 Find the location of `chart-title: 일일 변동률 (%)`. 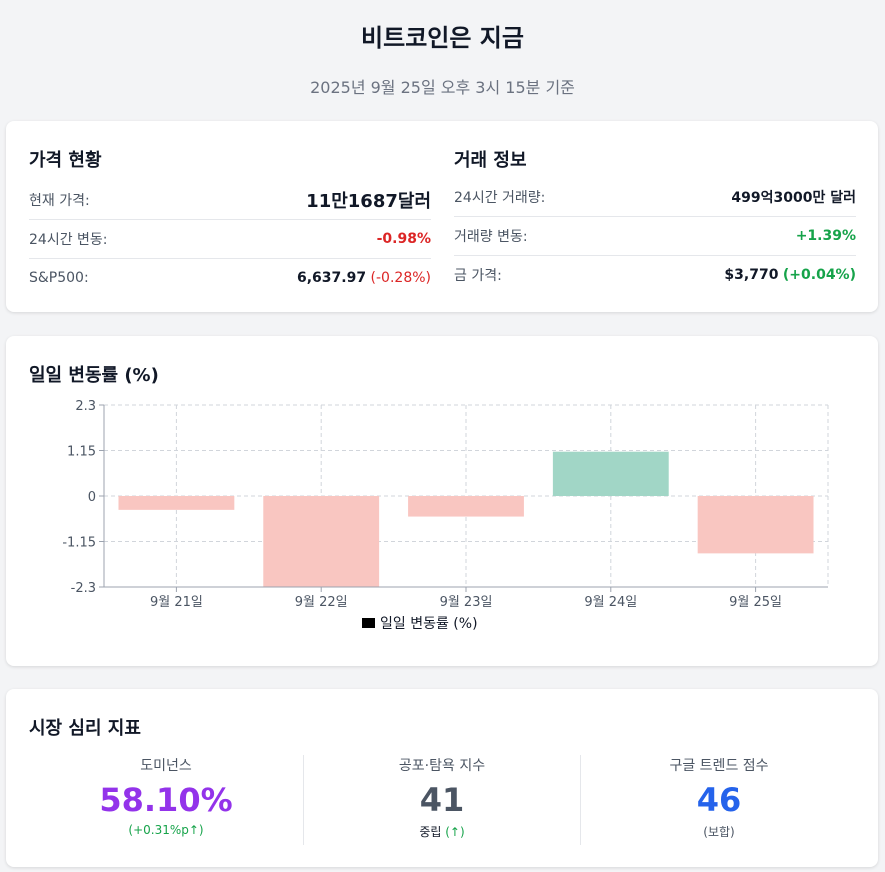

chart-title: 일일 변동률 (%) is located at coordinates (94, 375).